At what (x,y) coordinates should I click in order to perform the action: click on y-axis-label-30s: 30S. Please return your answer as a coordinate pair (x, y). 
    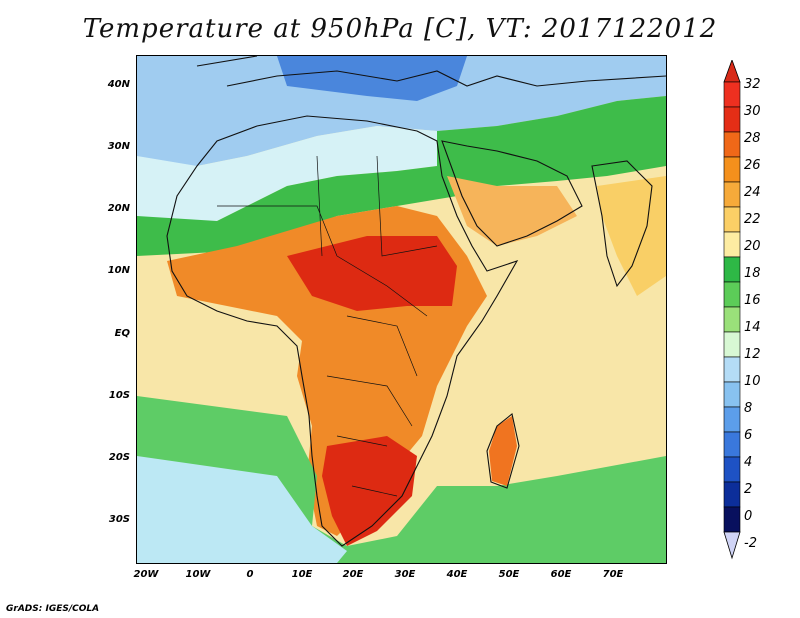
    Looking at the image, I should click on (119, 519).